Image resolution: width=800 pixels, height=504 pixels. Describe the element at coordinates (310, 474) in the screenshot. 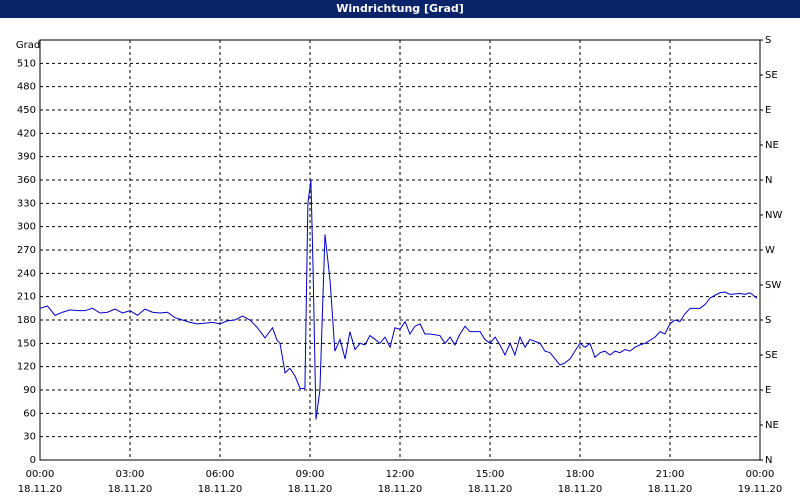

I see `x-tick-label: 09:00` at that location.